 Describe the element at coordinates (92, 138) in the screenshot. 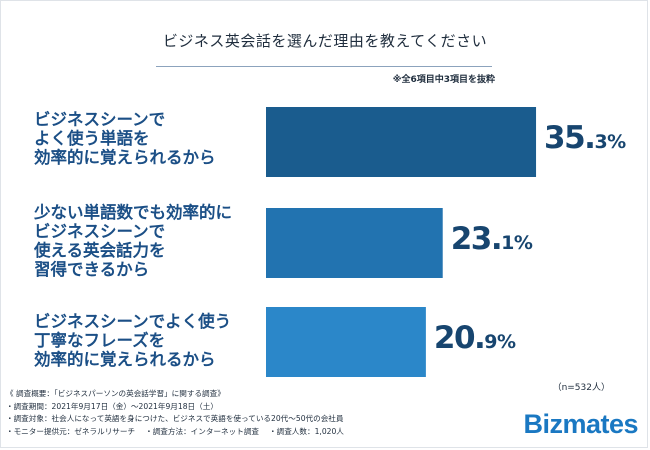

I see `category-label-line: よく使う単語を` at that location.